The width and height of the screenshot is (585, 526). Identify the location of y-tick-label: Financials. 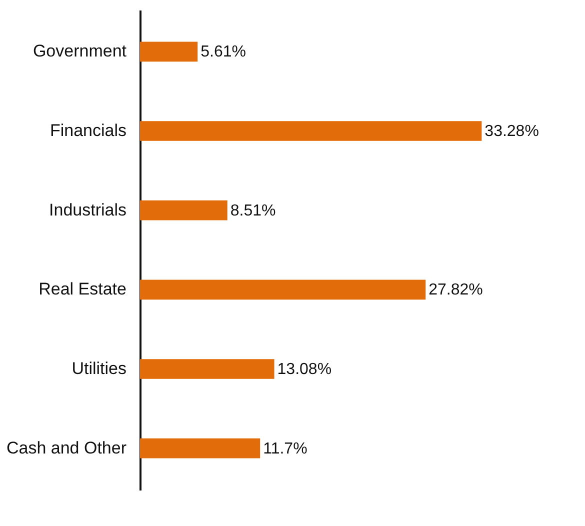
(88, 130).